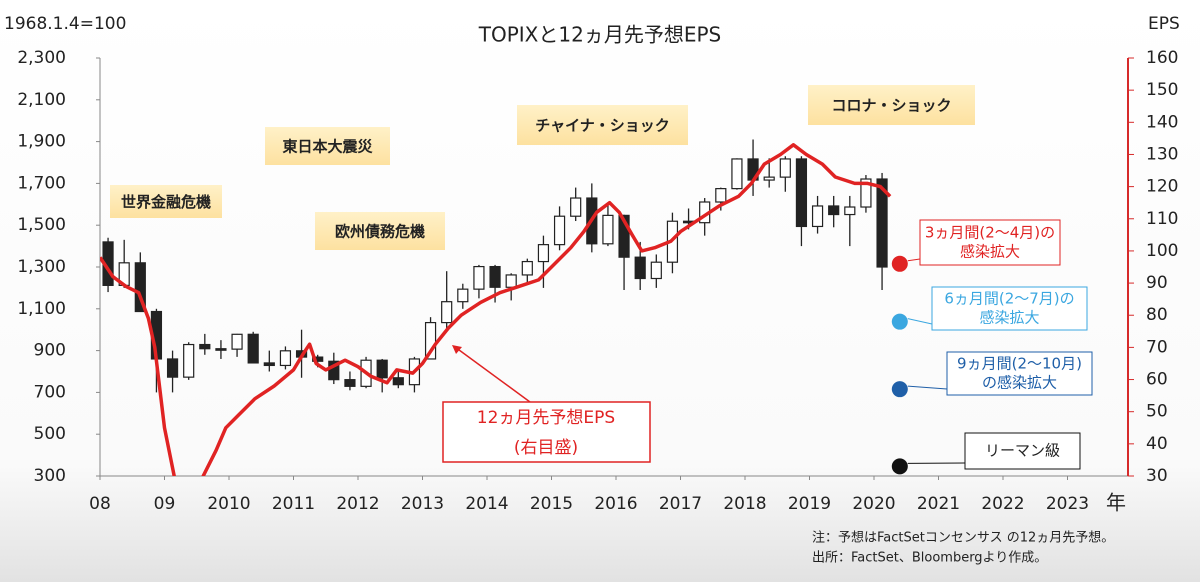 The height and width of the screenshot is (582, 1200). What do you see at coordinates (1162, 187) in the screenshot?
I see `y2-tick-label: 120` at bounding box center [1162, 187].